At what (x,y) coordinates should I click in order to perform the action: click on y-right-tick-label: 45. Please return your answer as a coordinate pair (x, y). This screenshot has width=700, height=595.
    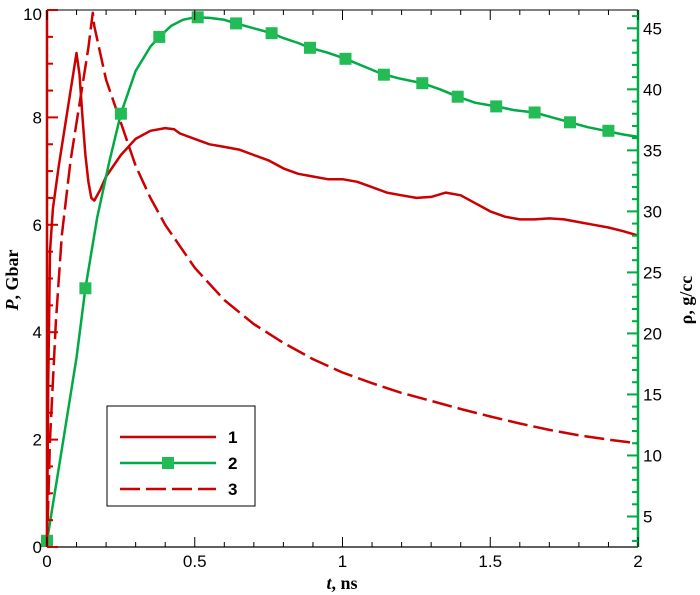
    Looking at the image, I should click on (652, 28).